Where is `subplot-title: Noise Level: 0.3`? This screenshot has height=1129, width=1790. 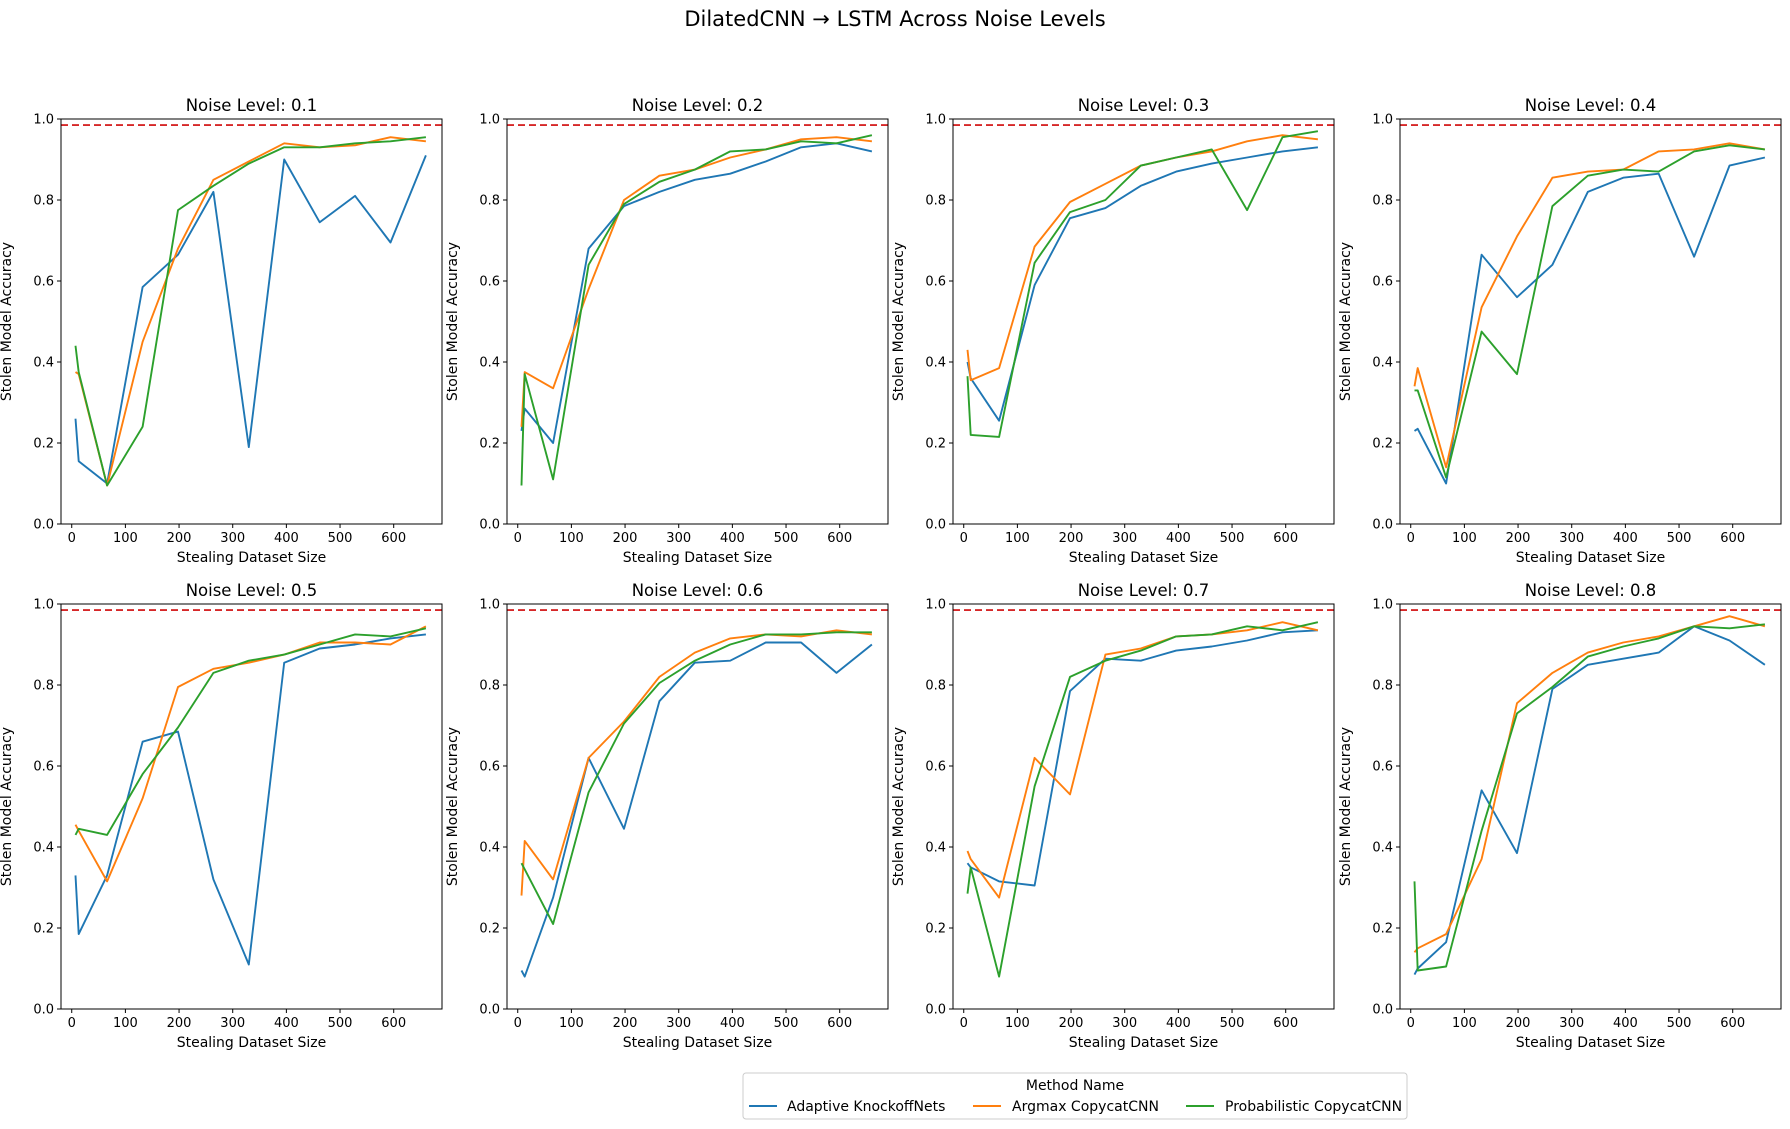
subplot-title: Noise Level: 0.3 is located at coordinates (1144, 105).